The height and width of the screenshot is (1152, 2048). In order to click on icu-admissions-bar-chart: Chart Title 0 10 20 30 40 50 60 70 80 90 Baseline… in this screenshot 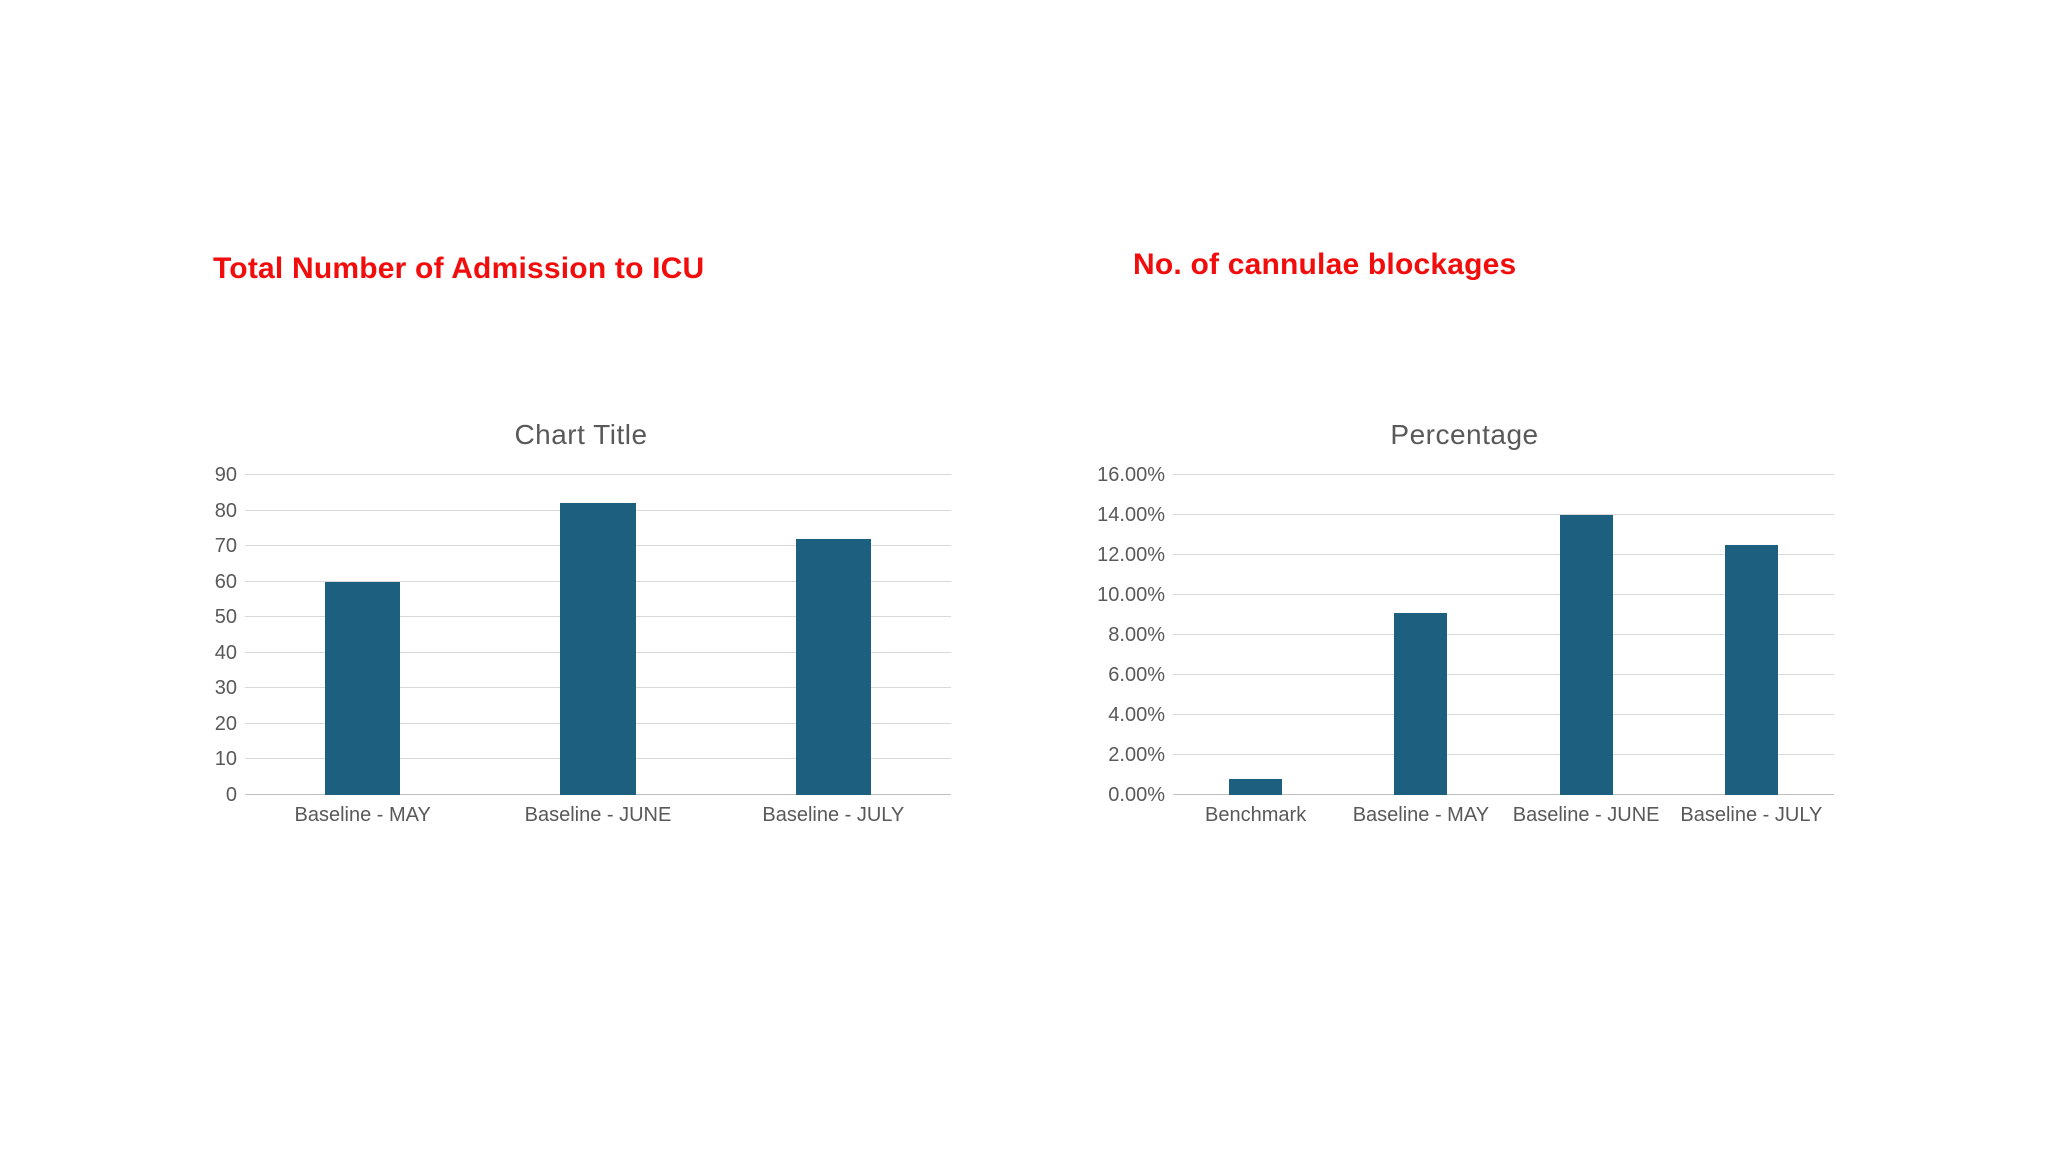, I will do `click(581, 611)`.